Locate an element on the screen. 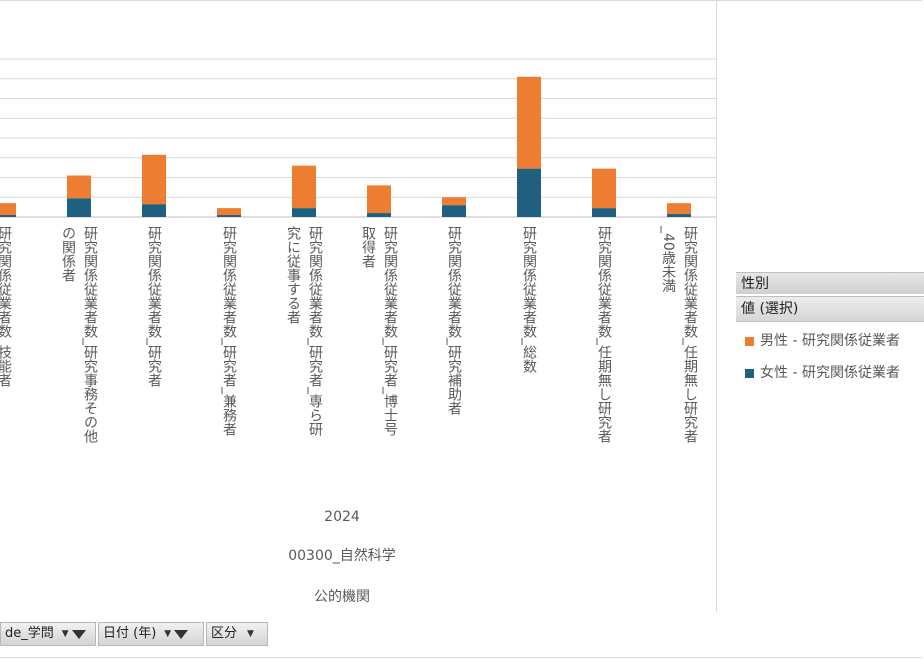 This screenshot has height=660, width=924. category-label: 研究関係従業者数_技能者 is located at coordinates (6, 306).